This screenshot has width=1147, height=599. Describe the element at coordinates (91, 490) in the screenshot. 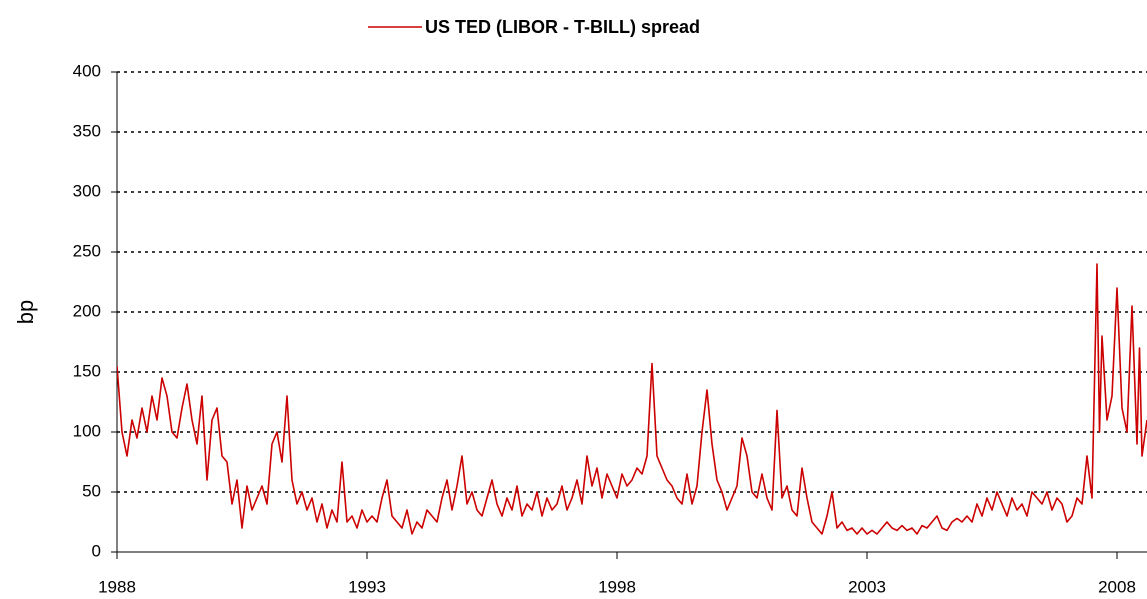

I see `y-tick-label: 50` at that location.